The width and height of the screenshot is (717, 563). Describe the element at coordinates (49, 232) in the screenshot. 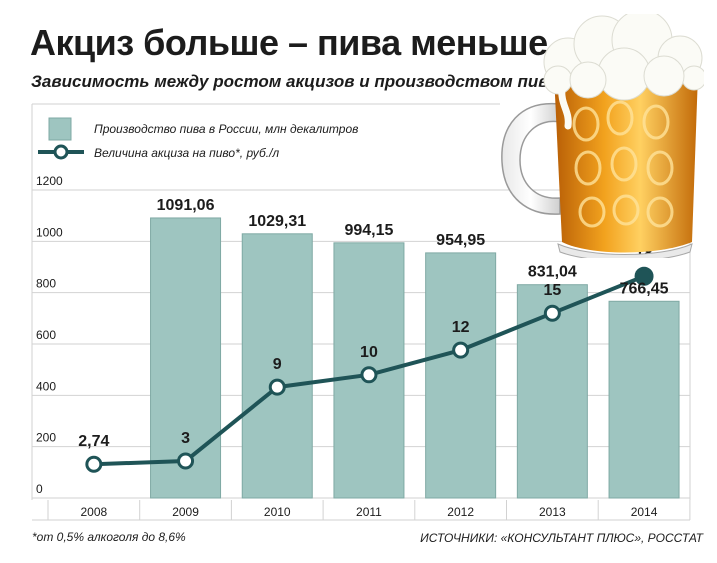

I see `y-tick-label: 1000` at that location.